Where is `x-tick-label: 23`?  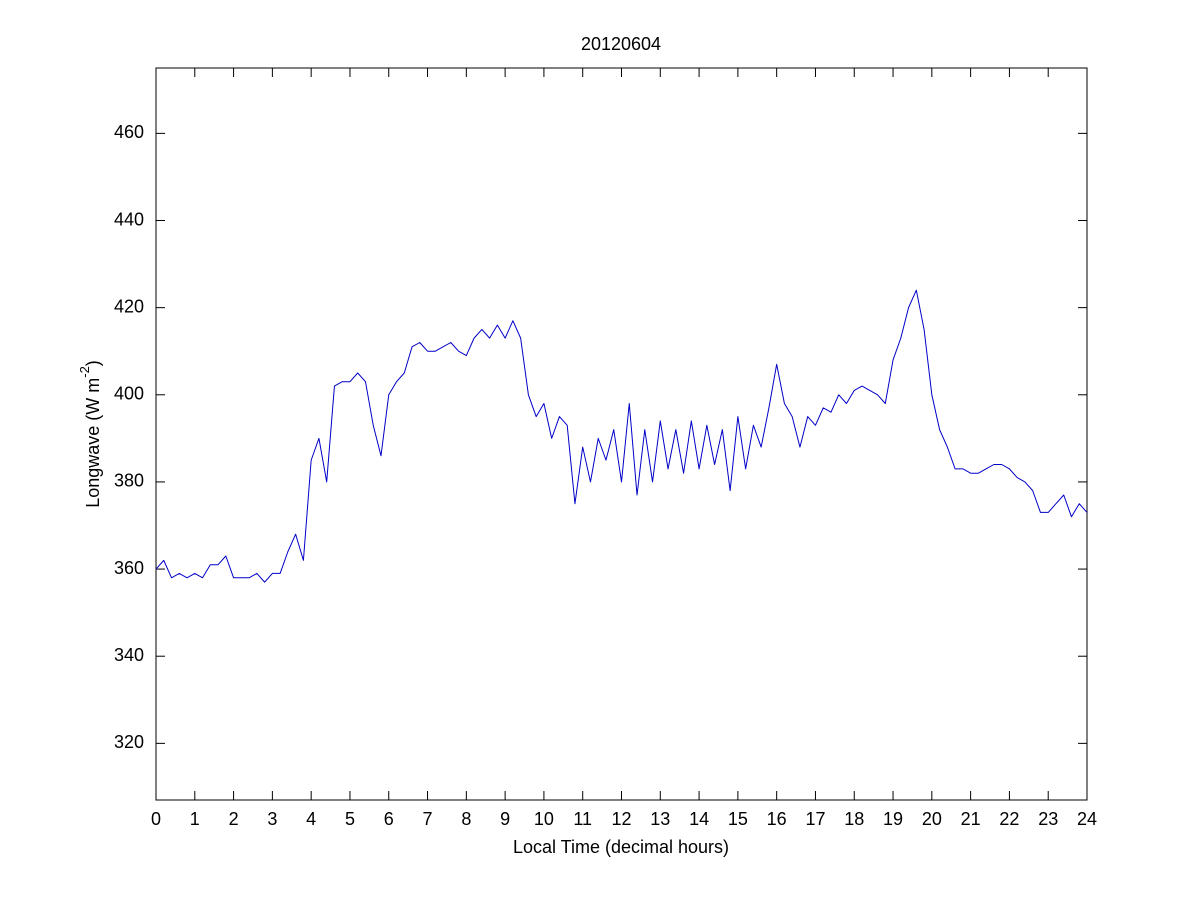
x-tick-label: 23 is located at coordinates (1048, 819).